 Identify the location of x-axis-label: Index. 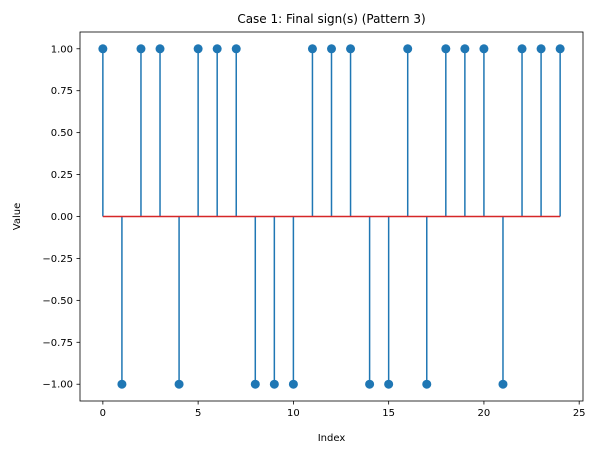
(332, 438).